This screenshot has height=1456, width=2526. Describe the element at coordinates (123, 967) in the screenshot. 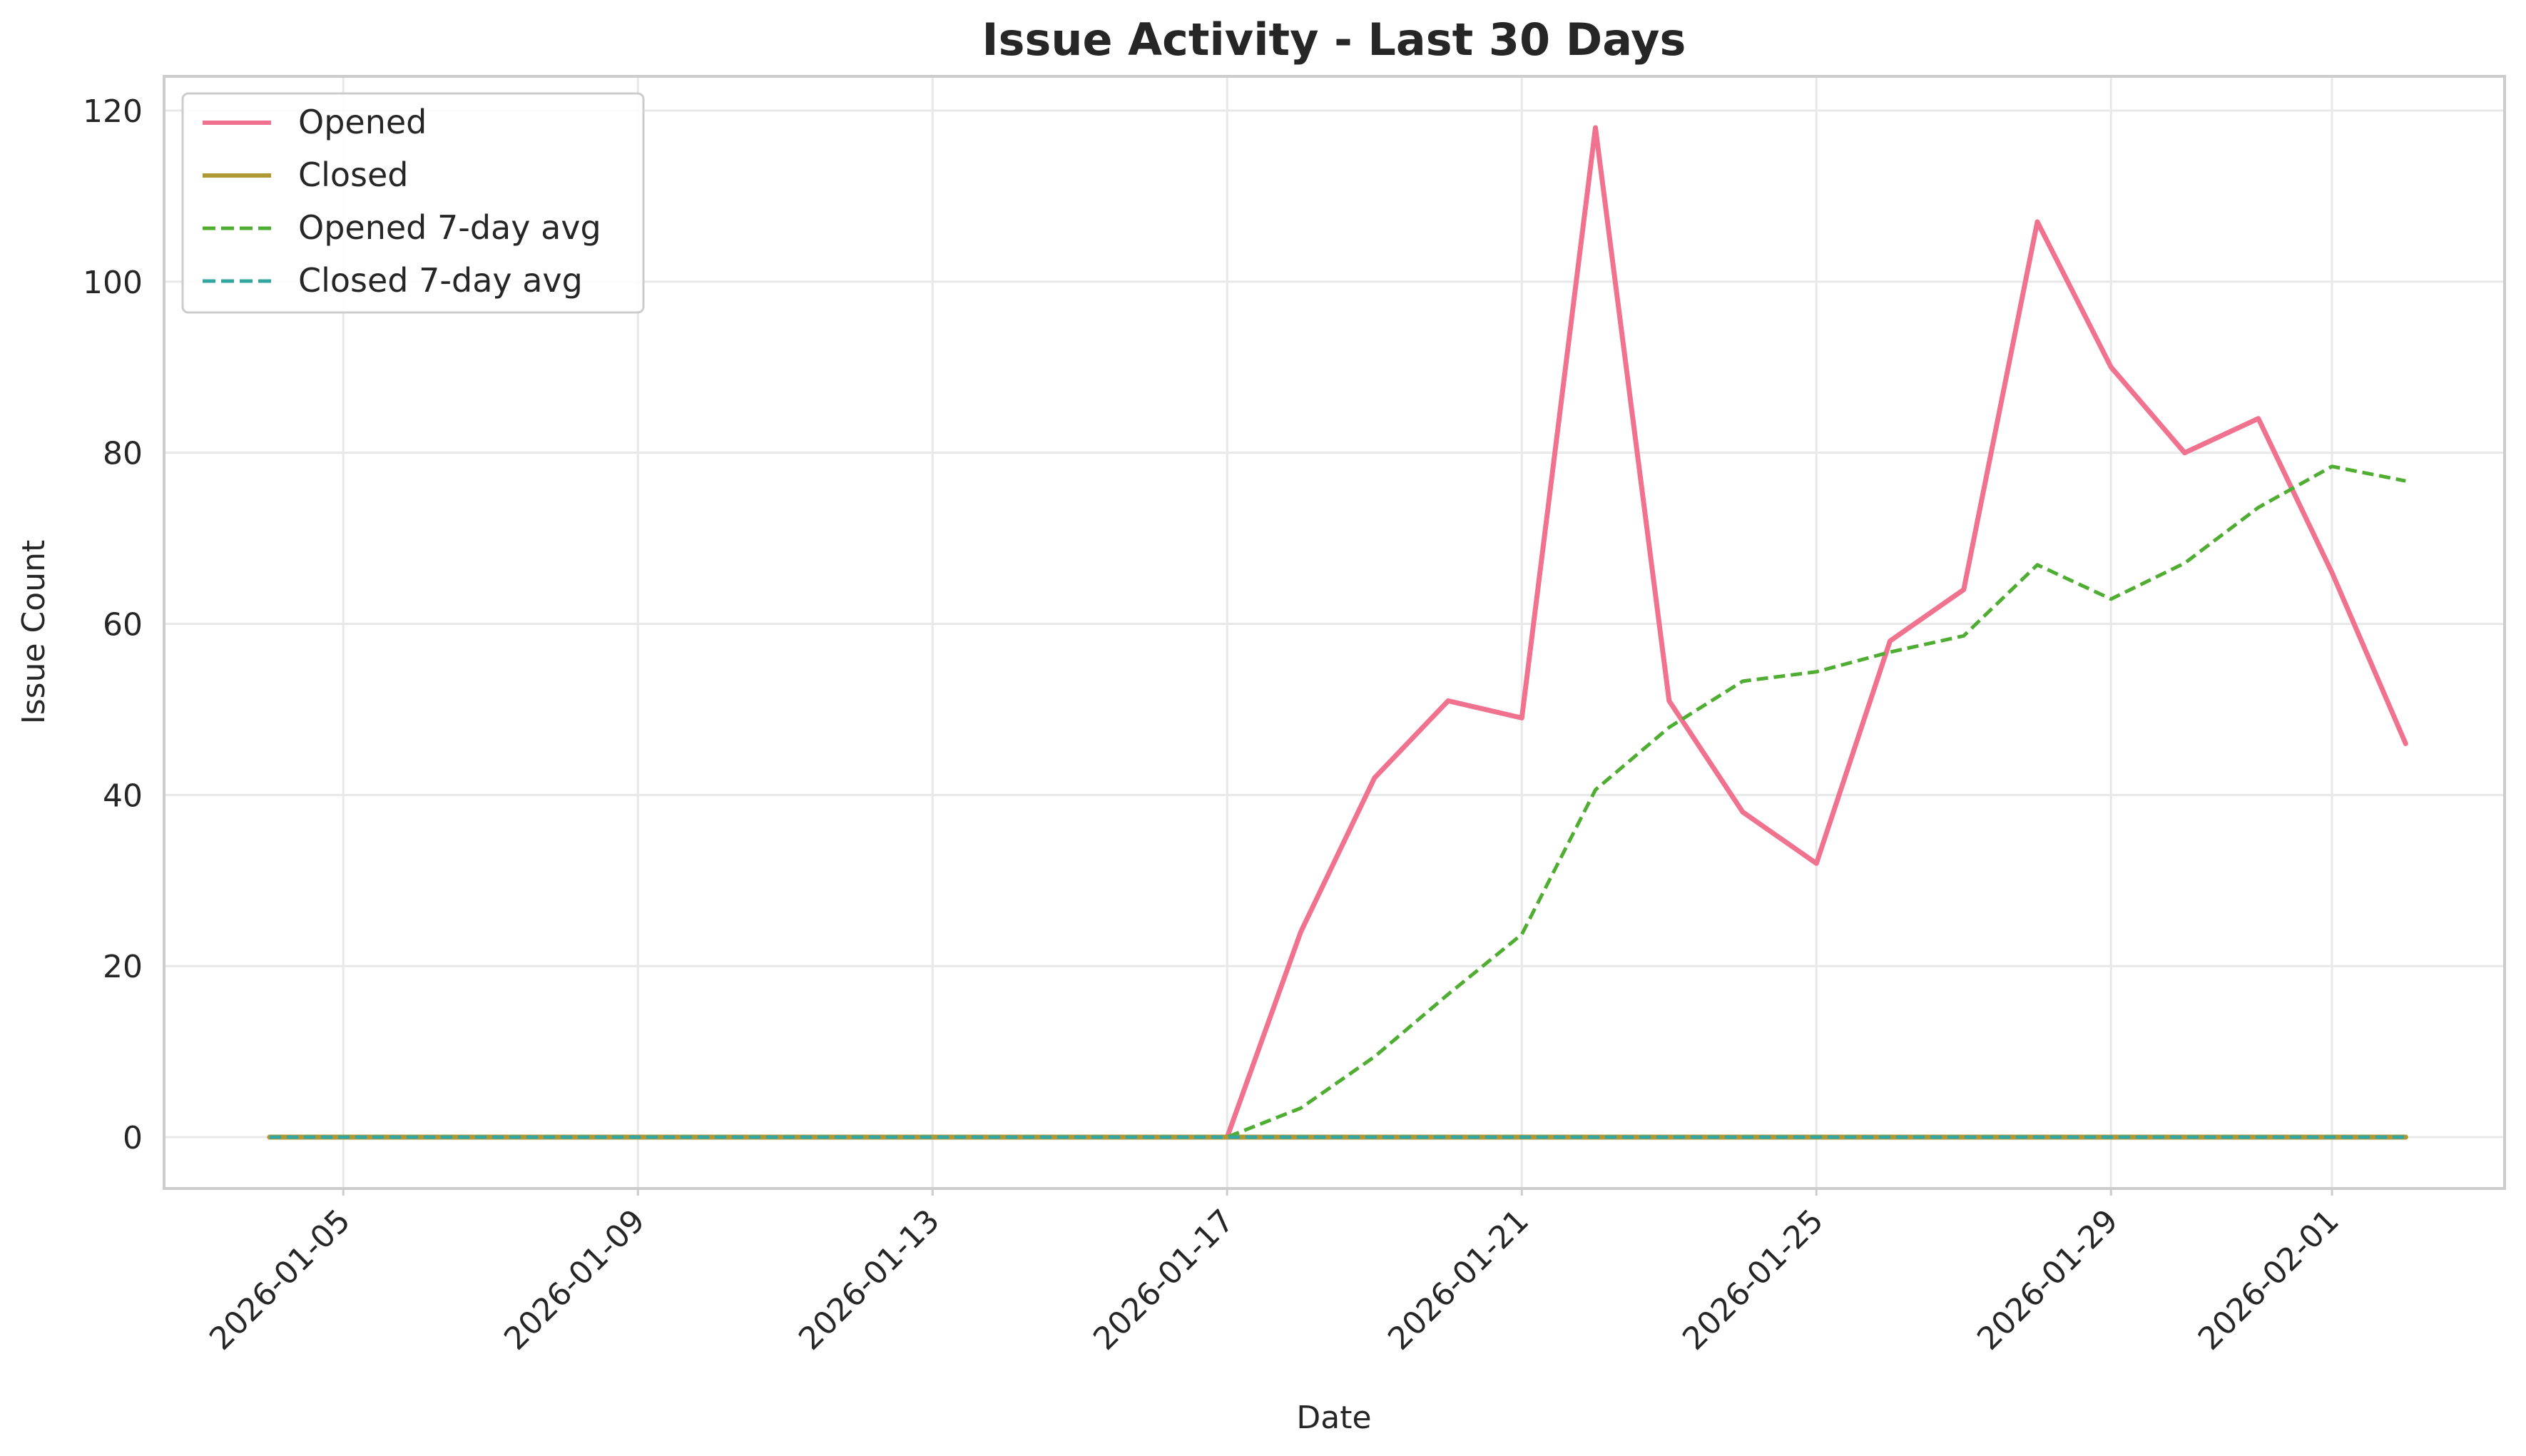

I see `y-tick-label: 20` at that location.